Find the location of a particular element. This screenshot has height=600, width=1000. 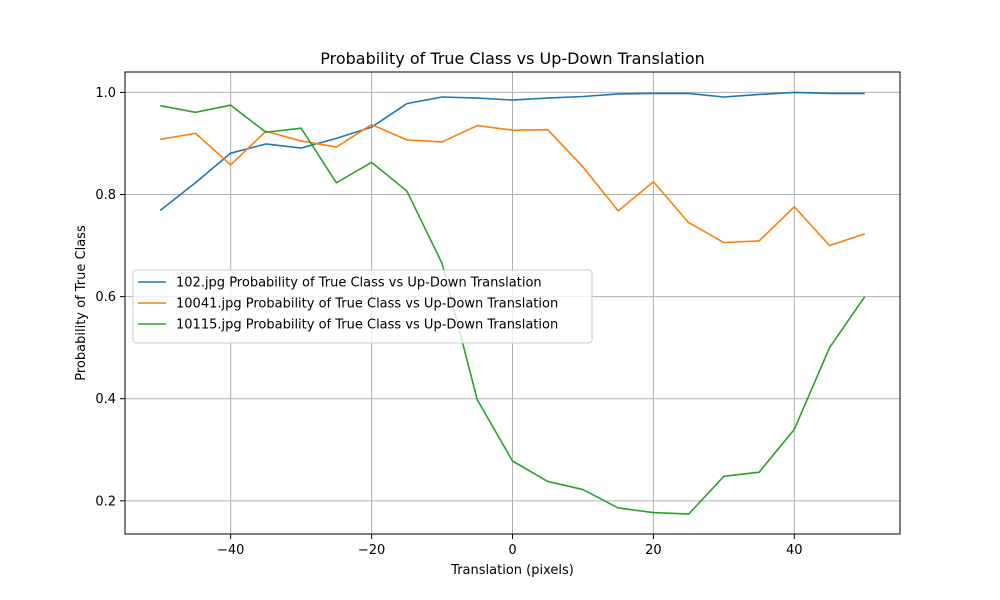

x-tick-label: 0 is located at coordinates (512, 550).